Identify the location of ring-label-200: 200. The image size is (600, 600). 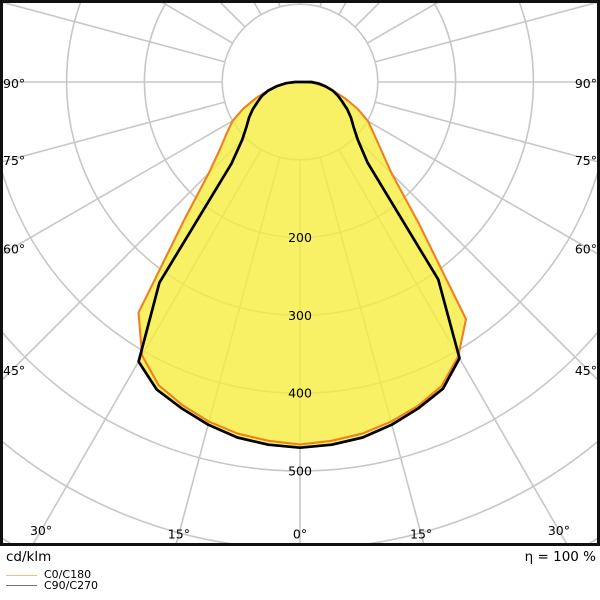
(300, 237).